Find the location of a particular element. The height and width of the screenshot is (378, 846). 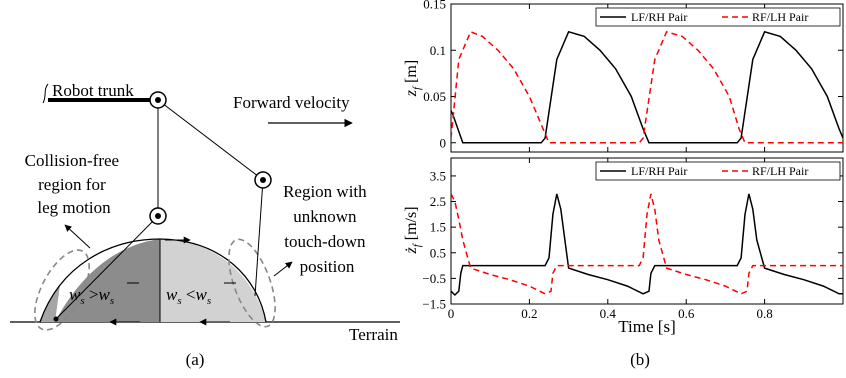

bottom-x-tick-label: 0.6 is located at coordinates (686, 313).